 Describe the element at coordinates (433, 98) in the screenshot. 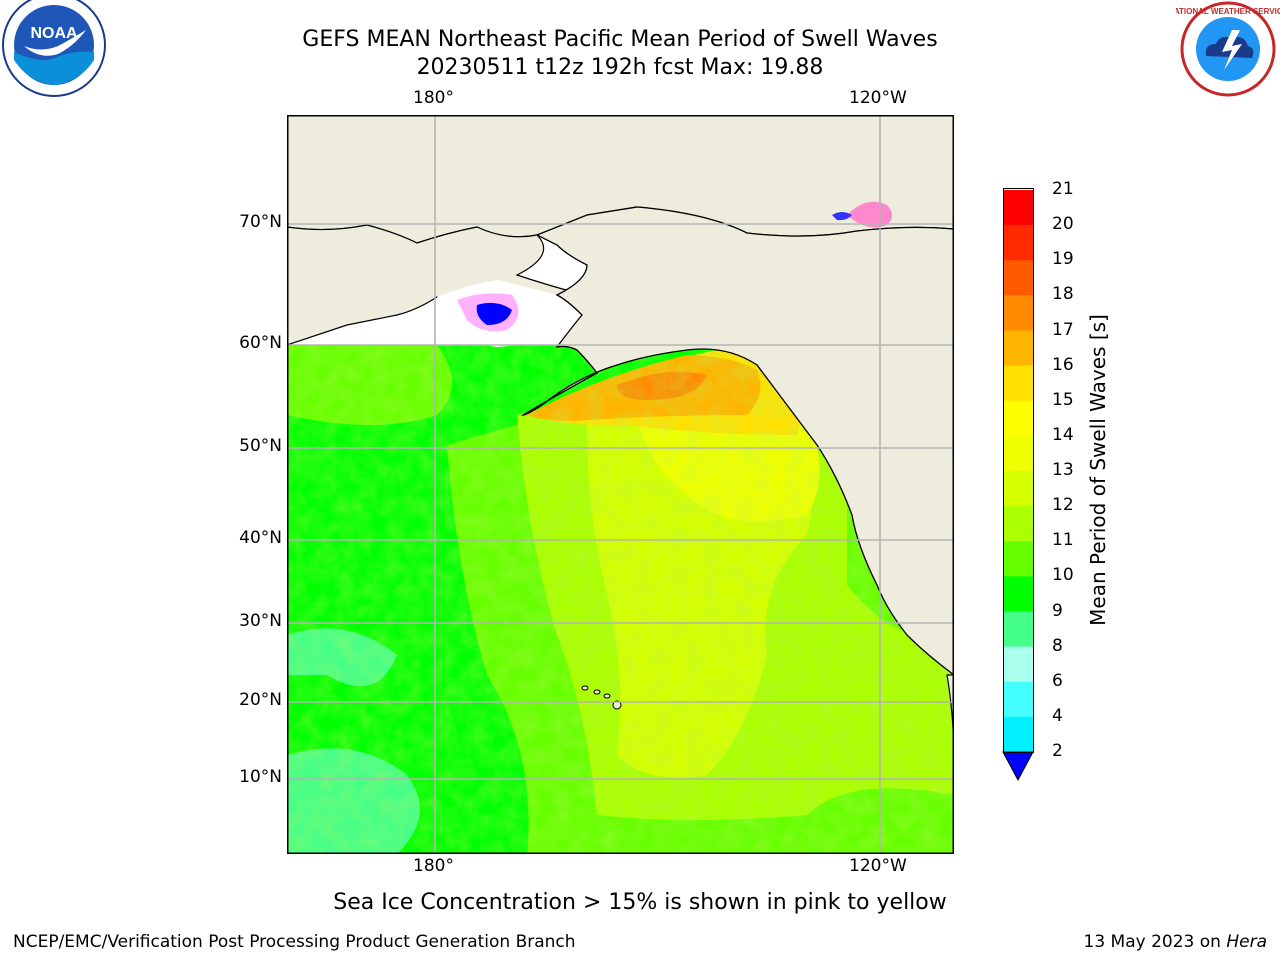

I see `lon-label-top-180: 180°` at that location.